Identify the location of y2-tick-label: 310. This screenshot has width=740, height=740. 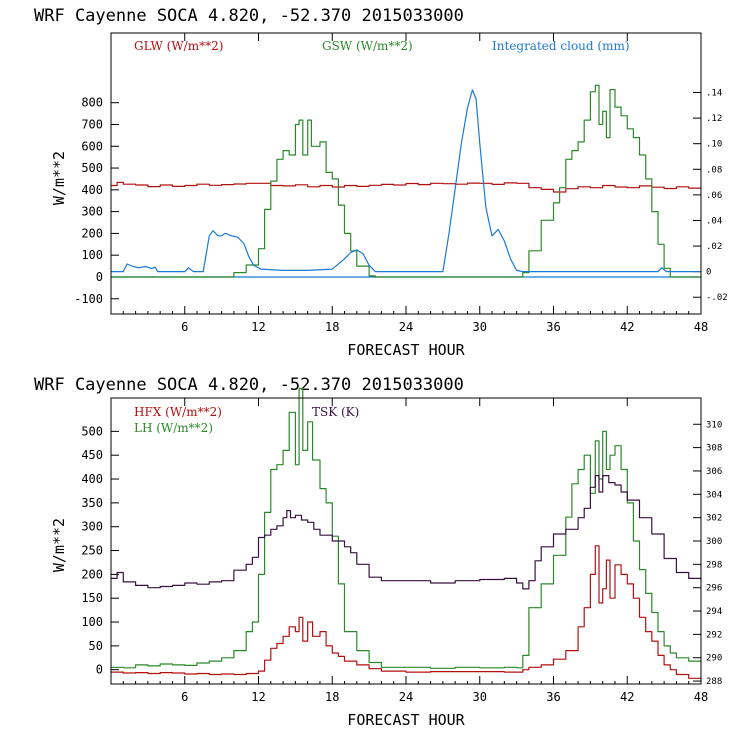
(714, 425).